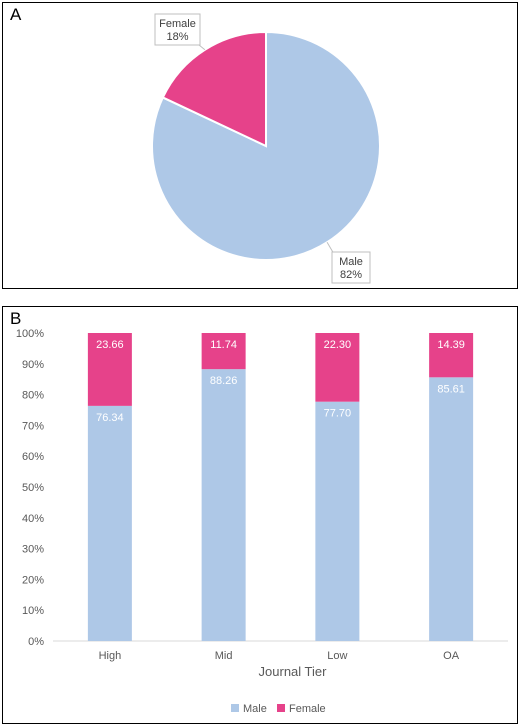  Describe the element at coordinates (110, 345) in the screenshot. I see `data-label-female: 23.66` at that location.